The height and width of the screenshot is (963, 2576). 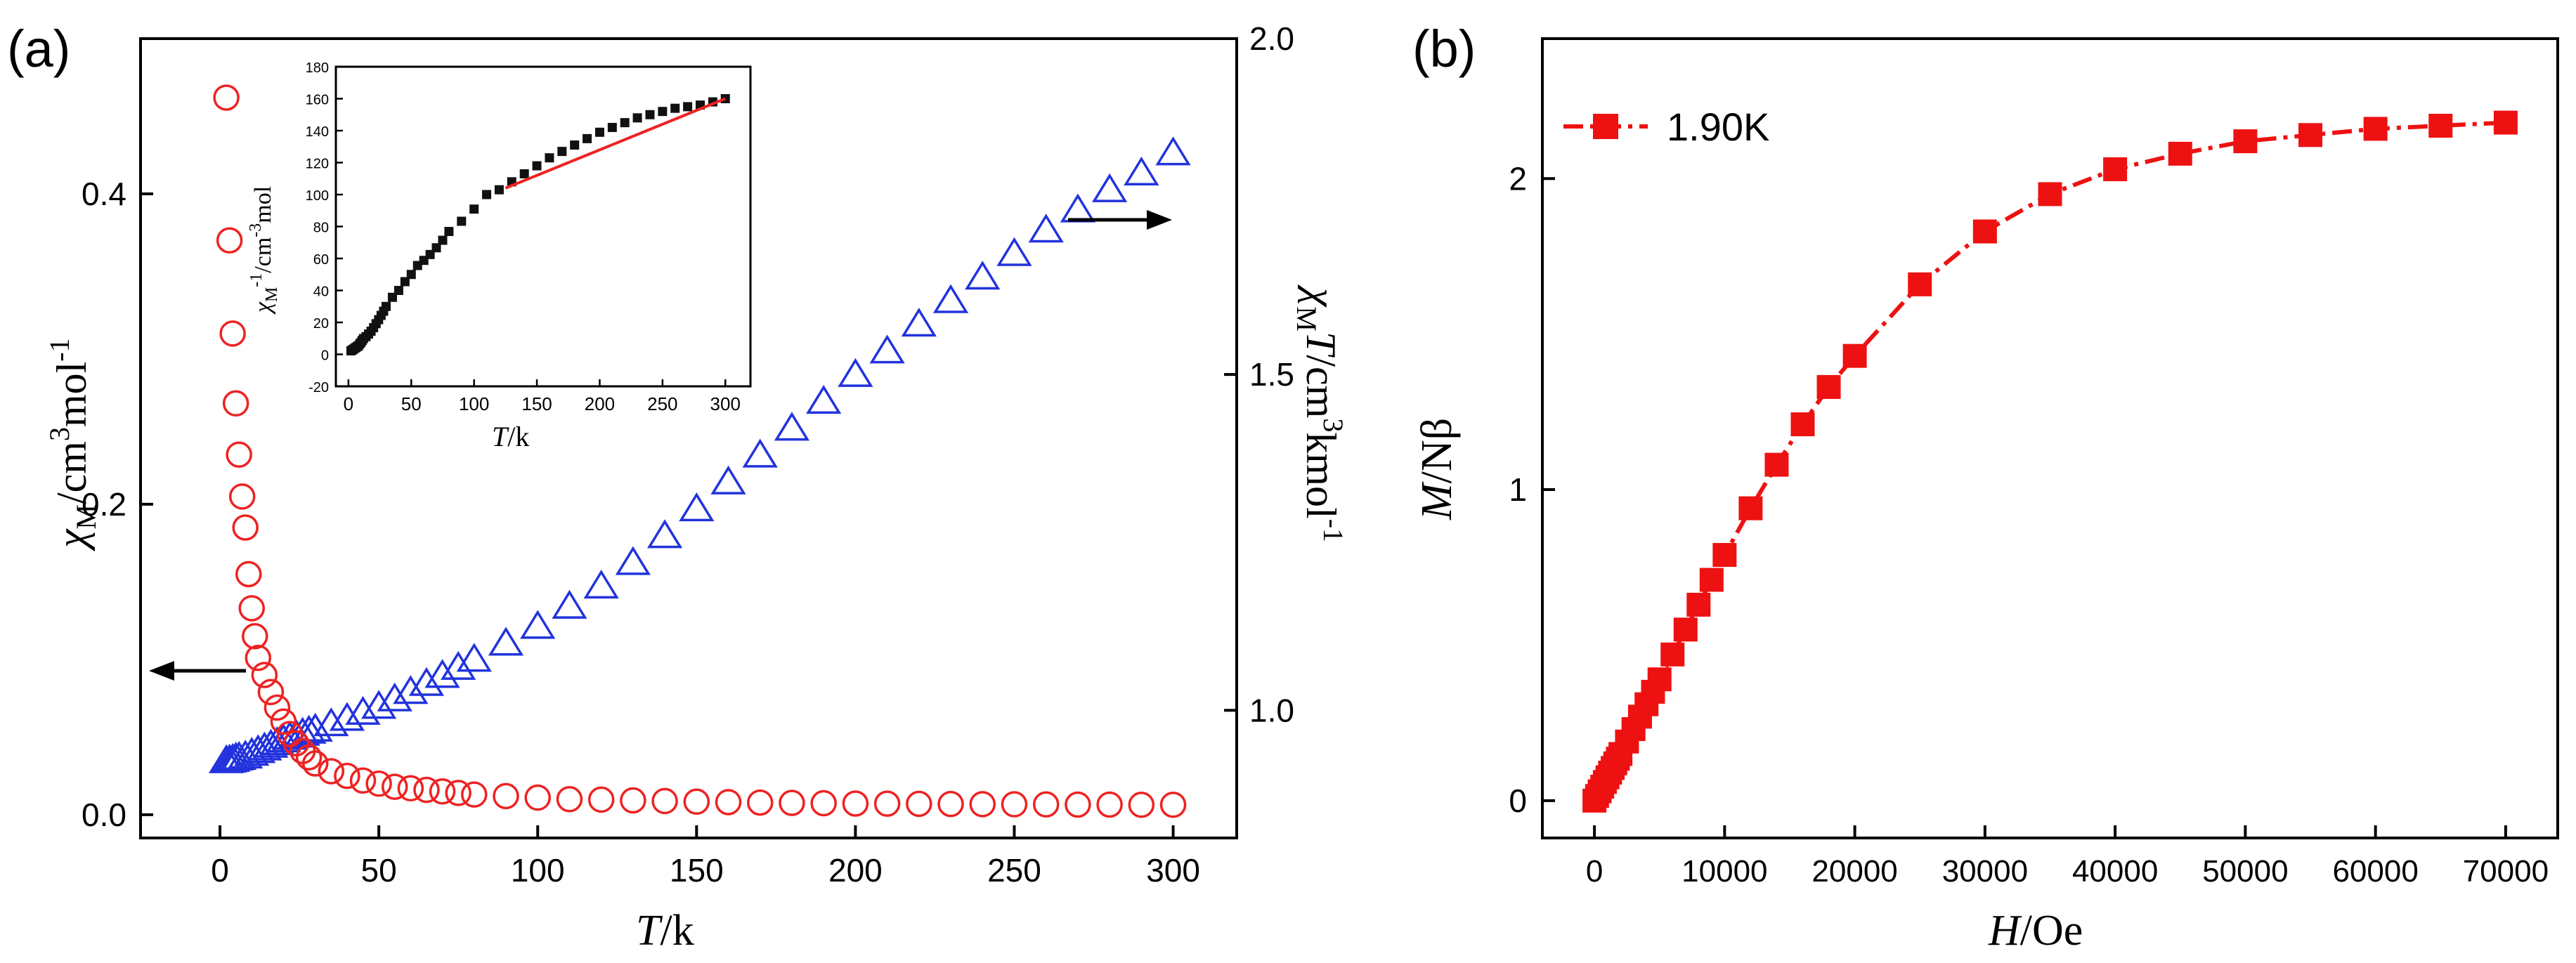 I want to click on legend-label: 1.90K, so click(x=1718, y=127).